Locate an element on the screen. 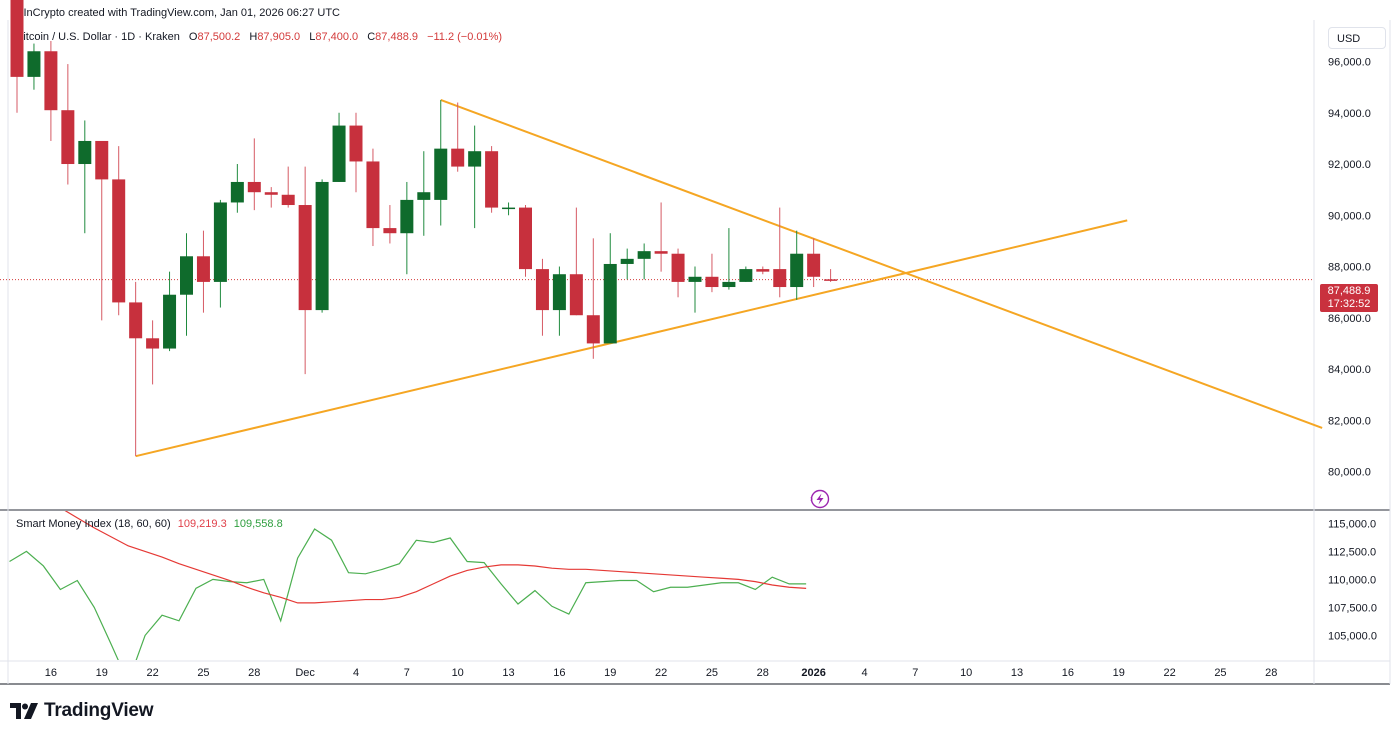 The height and width of the screenshot is (736, 1400). last-price-tag: 87,488.9 17:32:52 is located at coordinates (1349, 298).